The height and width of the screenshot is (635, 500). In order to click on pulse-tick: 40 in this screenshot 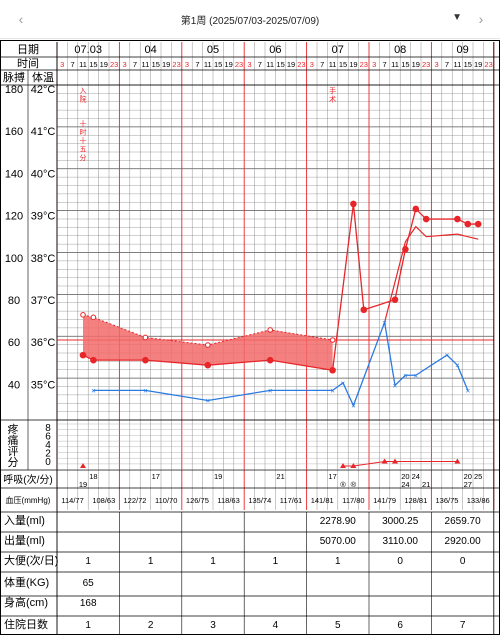, I will do `click(14, 385)`.